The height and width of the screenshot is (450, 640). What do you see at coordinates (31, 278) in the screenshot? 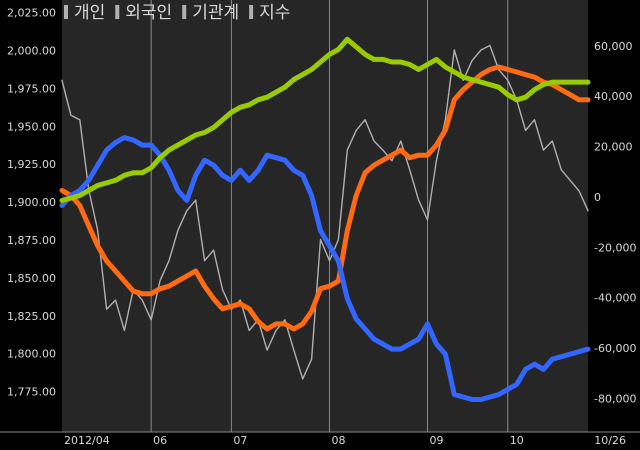
I see `y-tick-label: 1,850.00` at bounding box center [31, 278].